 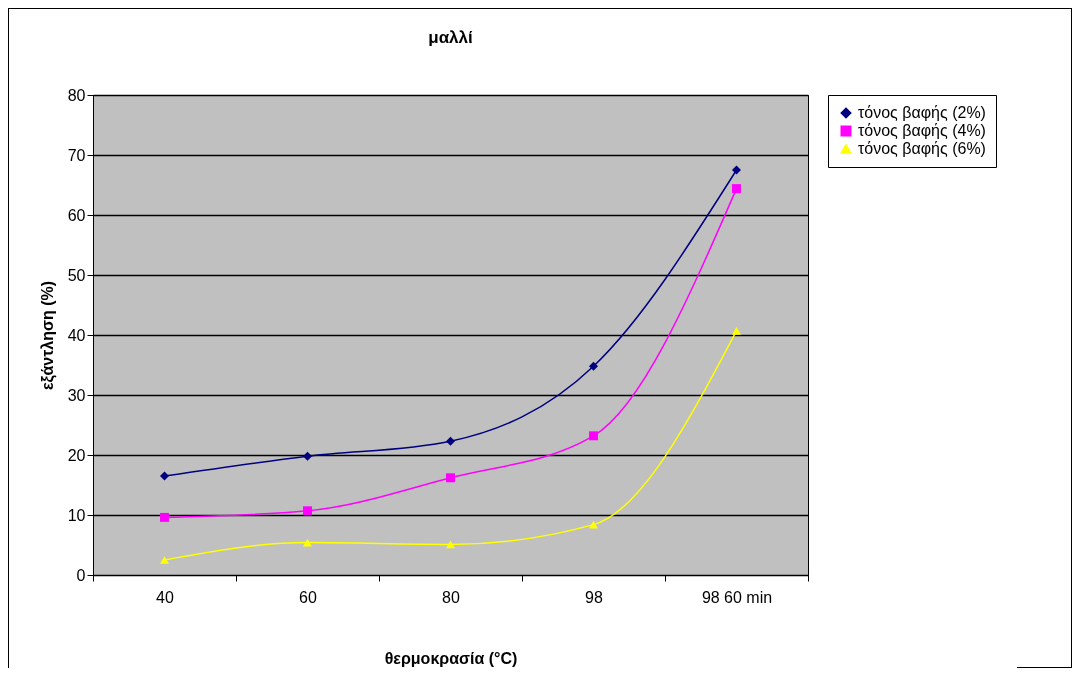 I want to click on x-tick-label: 80, so click(x=451, y=597).